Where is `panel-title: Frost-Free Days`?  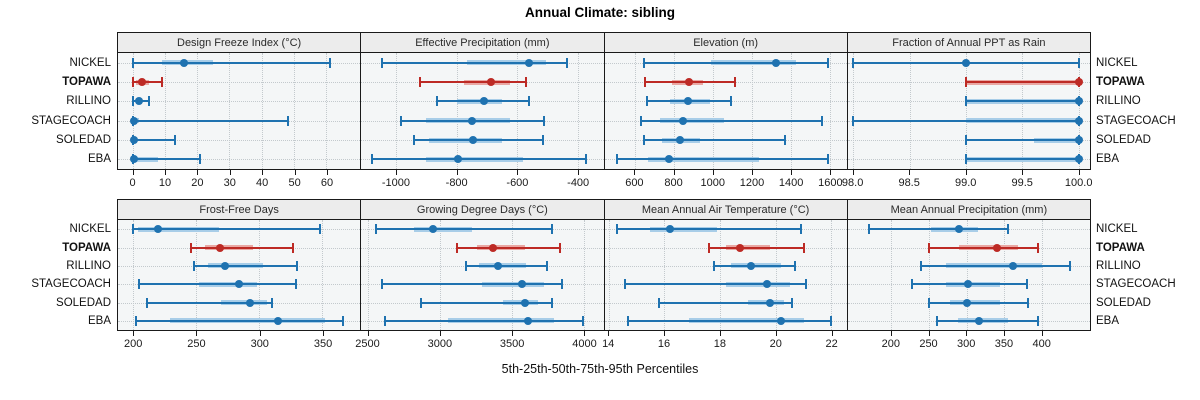 panel-title: Frost-Free Days is located at coordinates (239, 209).